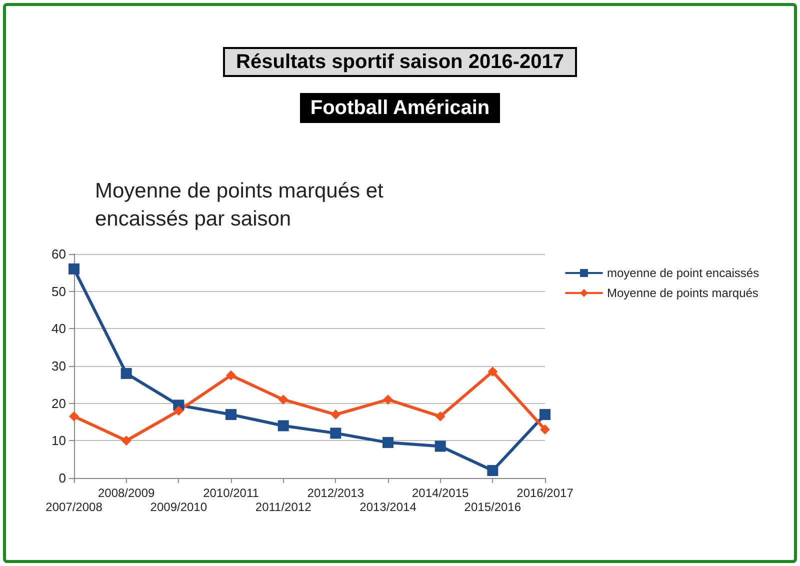 The image size is (800, 566). Describe the element at coordinates (493, 507) in the screenshot. I see `x-tick-label: 2015/2016` at that location.